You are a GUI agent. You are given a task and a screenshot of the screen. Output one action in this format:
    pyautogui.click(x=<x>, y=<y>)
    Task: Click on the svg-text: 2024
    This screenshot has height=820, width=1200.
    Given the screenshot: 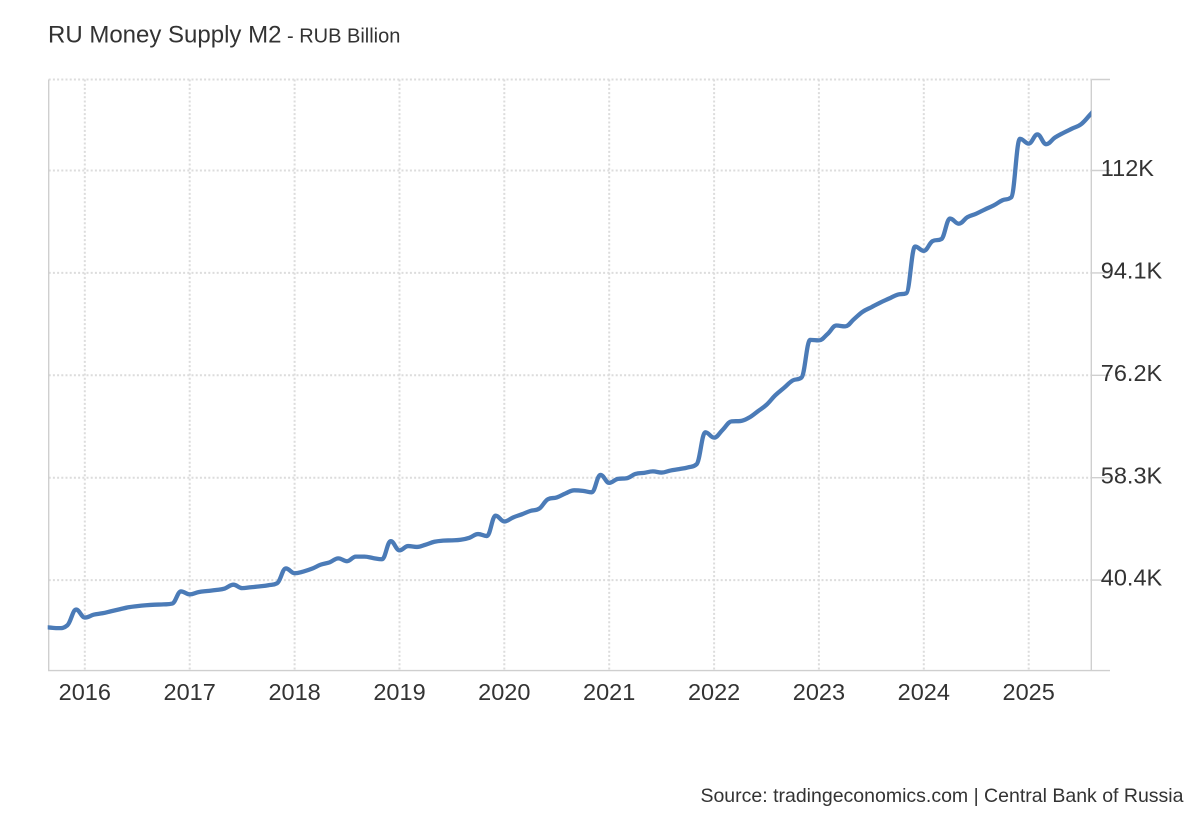 What is the action you would take?
    pyautogui.click(x=924, y=692)
    